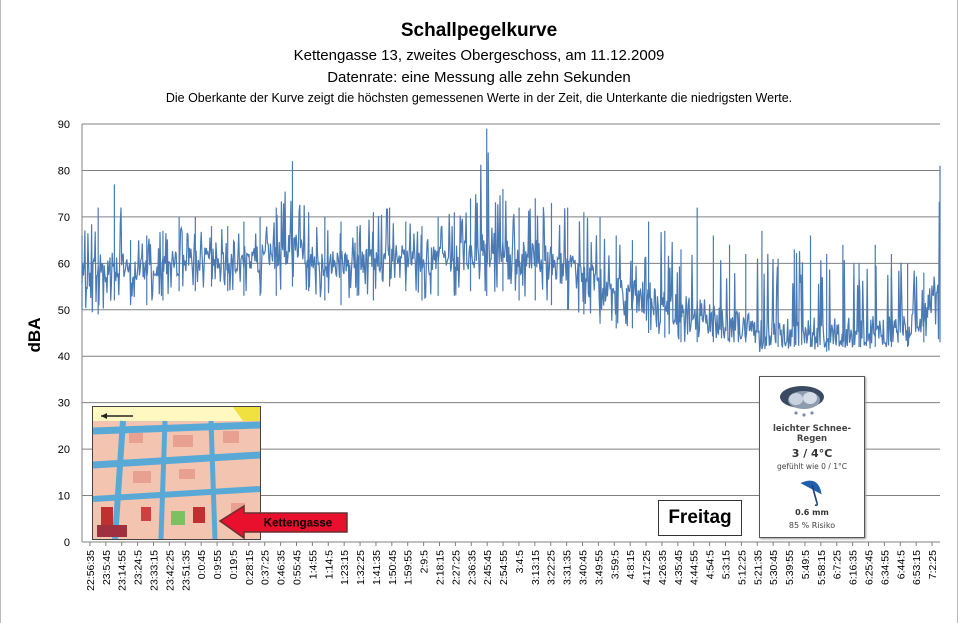  I want to click on x-tick-label: 22:56:35, so click(91, 570).